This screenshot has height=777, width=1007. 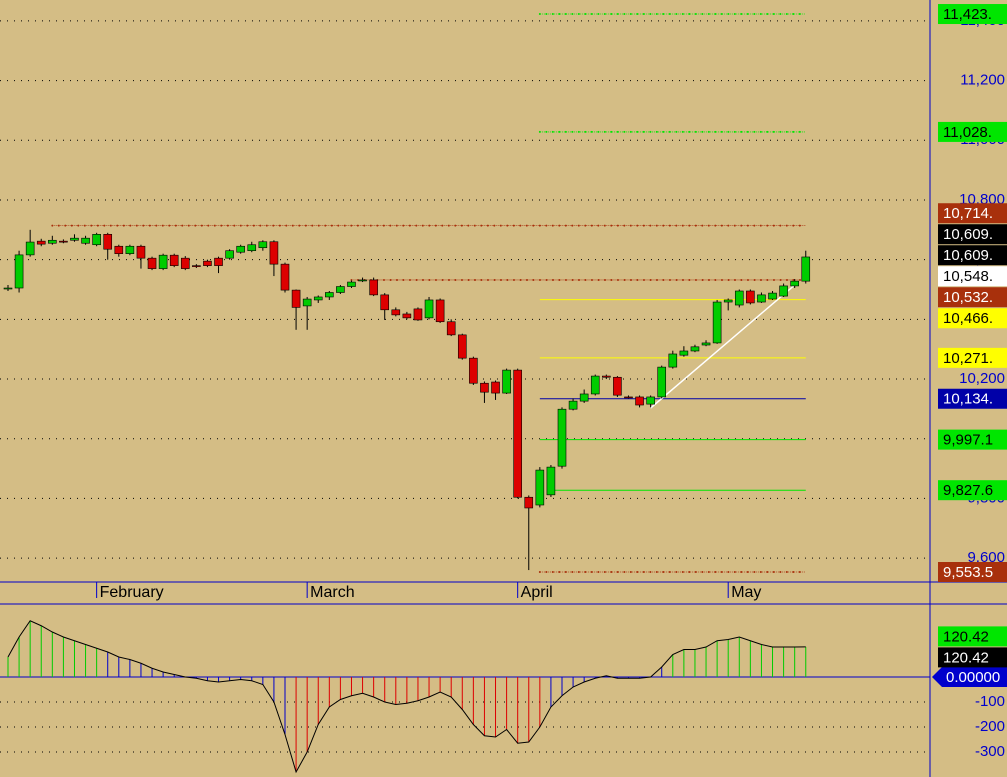 What do you see at coordinates (968, 440) in the screenshot?
I see `price-label: 9,997.1` at bounding box center [968, 440].